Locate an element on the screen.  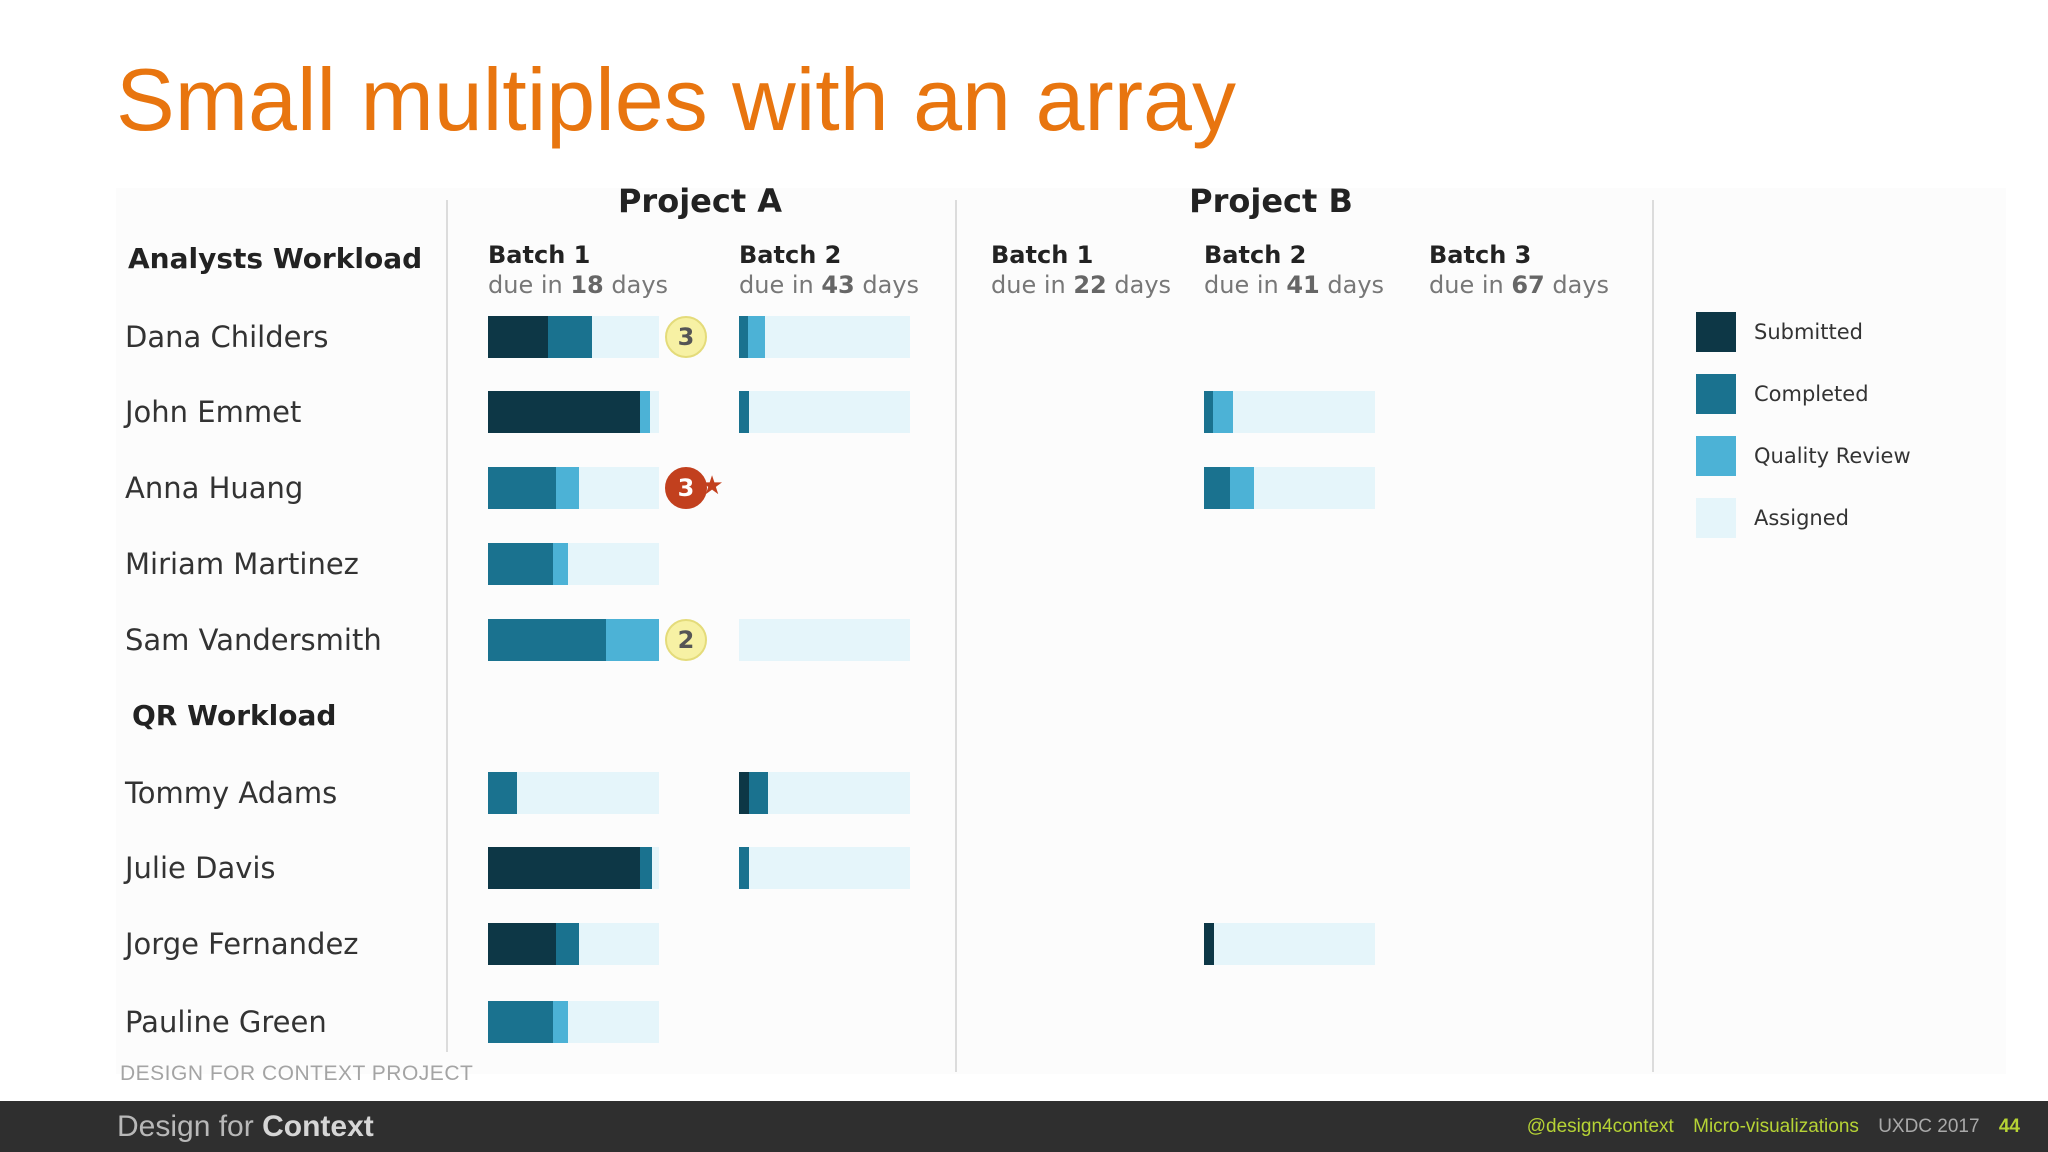
legend-label: Submitted is located at coordinates (1808, 332).